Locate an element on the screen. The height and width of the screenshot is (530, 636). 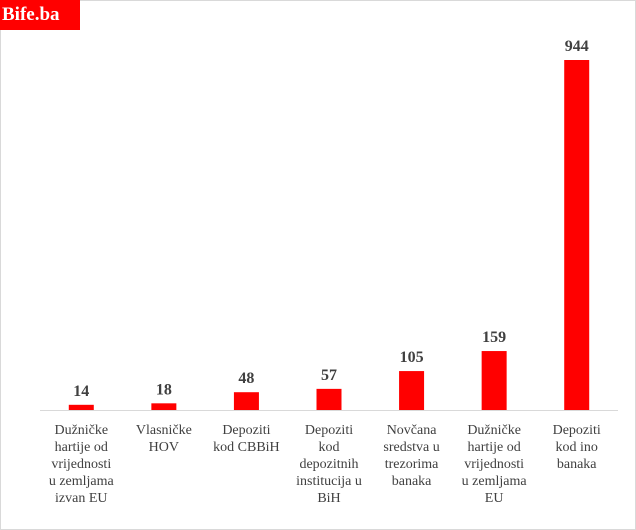
category-label-line: kod is located at coordinates (329, 447).